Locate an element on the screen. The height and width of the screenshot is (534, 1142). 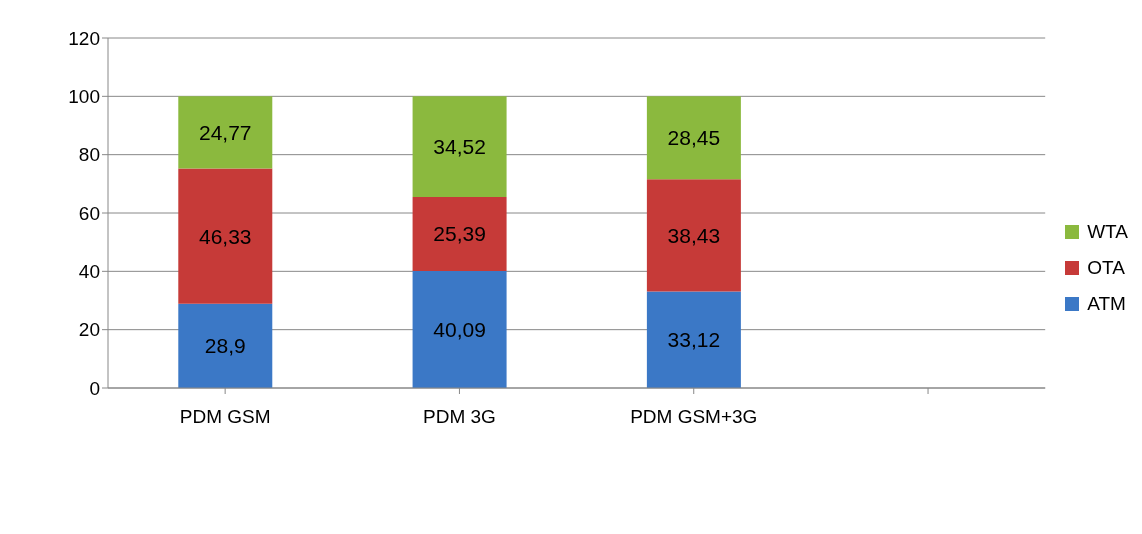
x-tick-label: PDM 3G is located at coordinates (459, 417).